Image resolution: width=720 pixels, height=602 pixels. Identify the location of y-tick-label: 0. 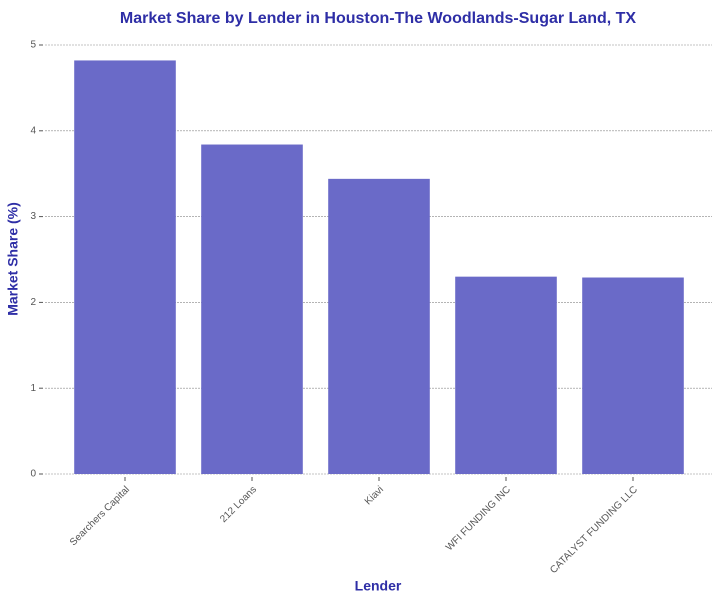
(33, 474).